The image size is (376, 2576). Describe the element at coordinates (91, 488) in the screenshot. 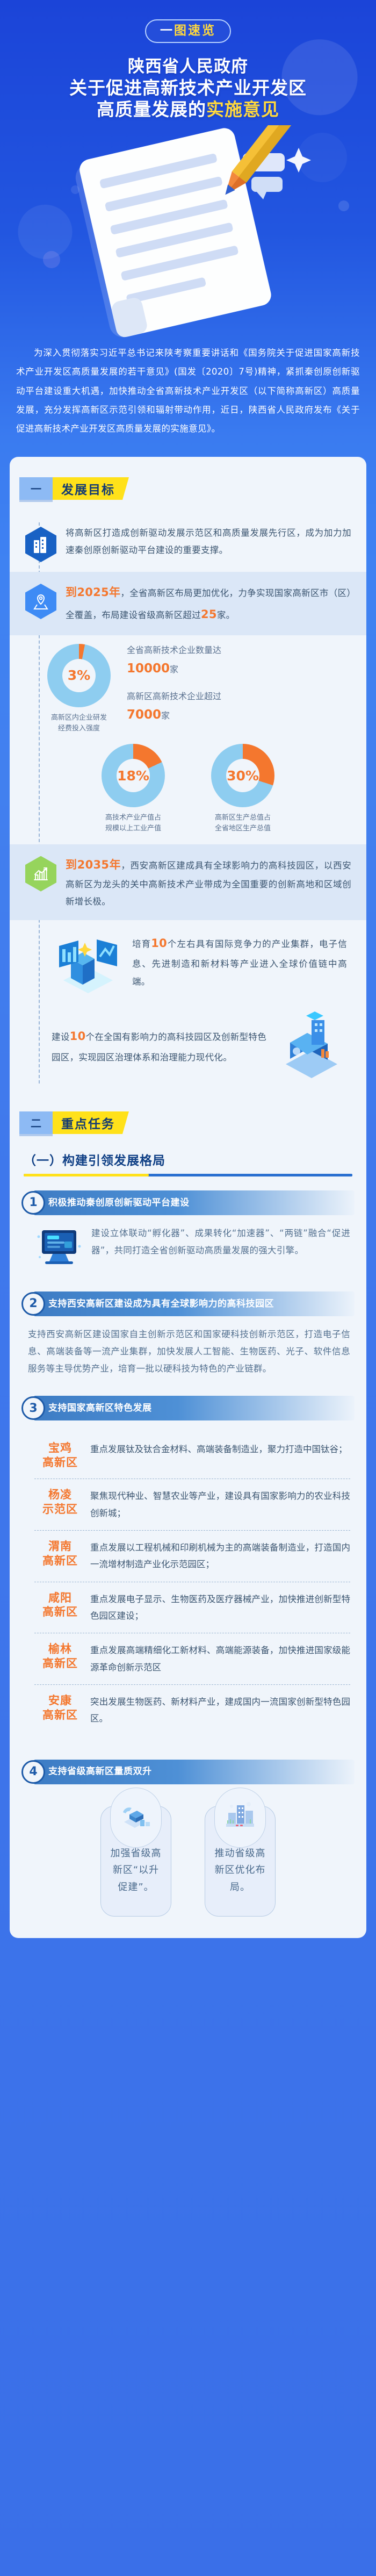

I see `section-1-title: 发展目标` at that location.